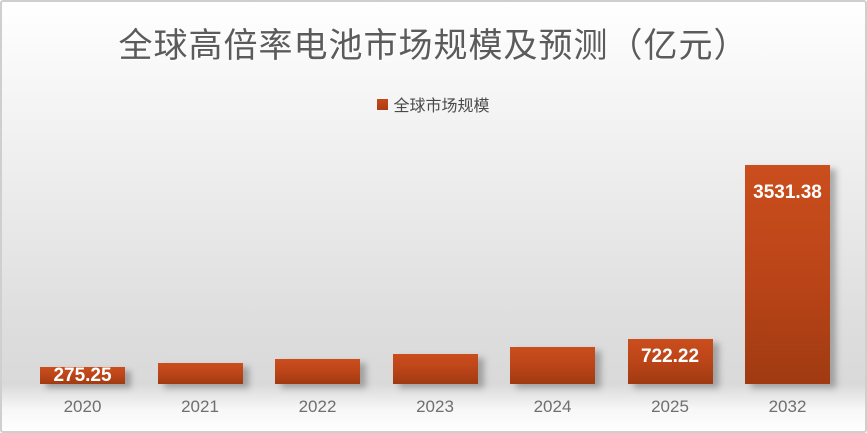 This screenshot has height=433, width=867. Describe the element at coordinates (670, 356) in the screenshot. I see `bar-value-label-2025: 722.22` at that location.